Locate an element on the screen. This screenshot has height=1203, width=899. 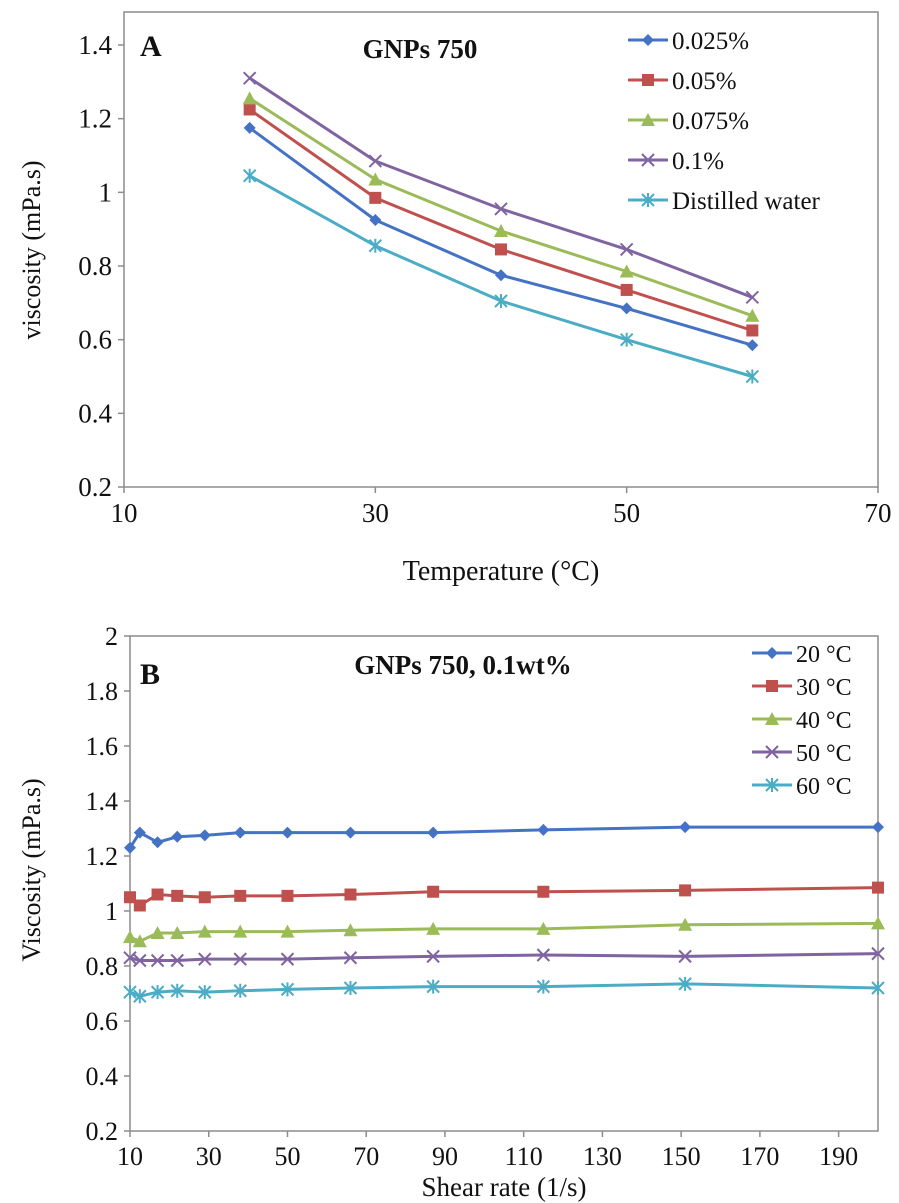
panel-b-series-line is located at coordinates (504, 957).